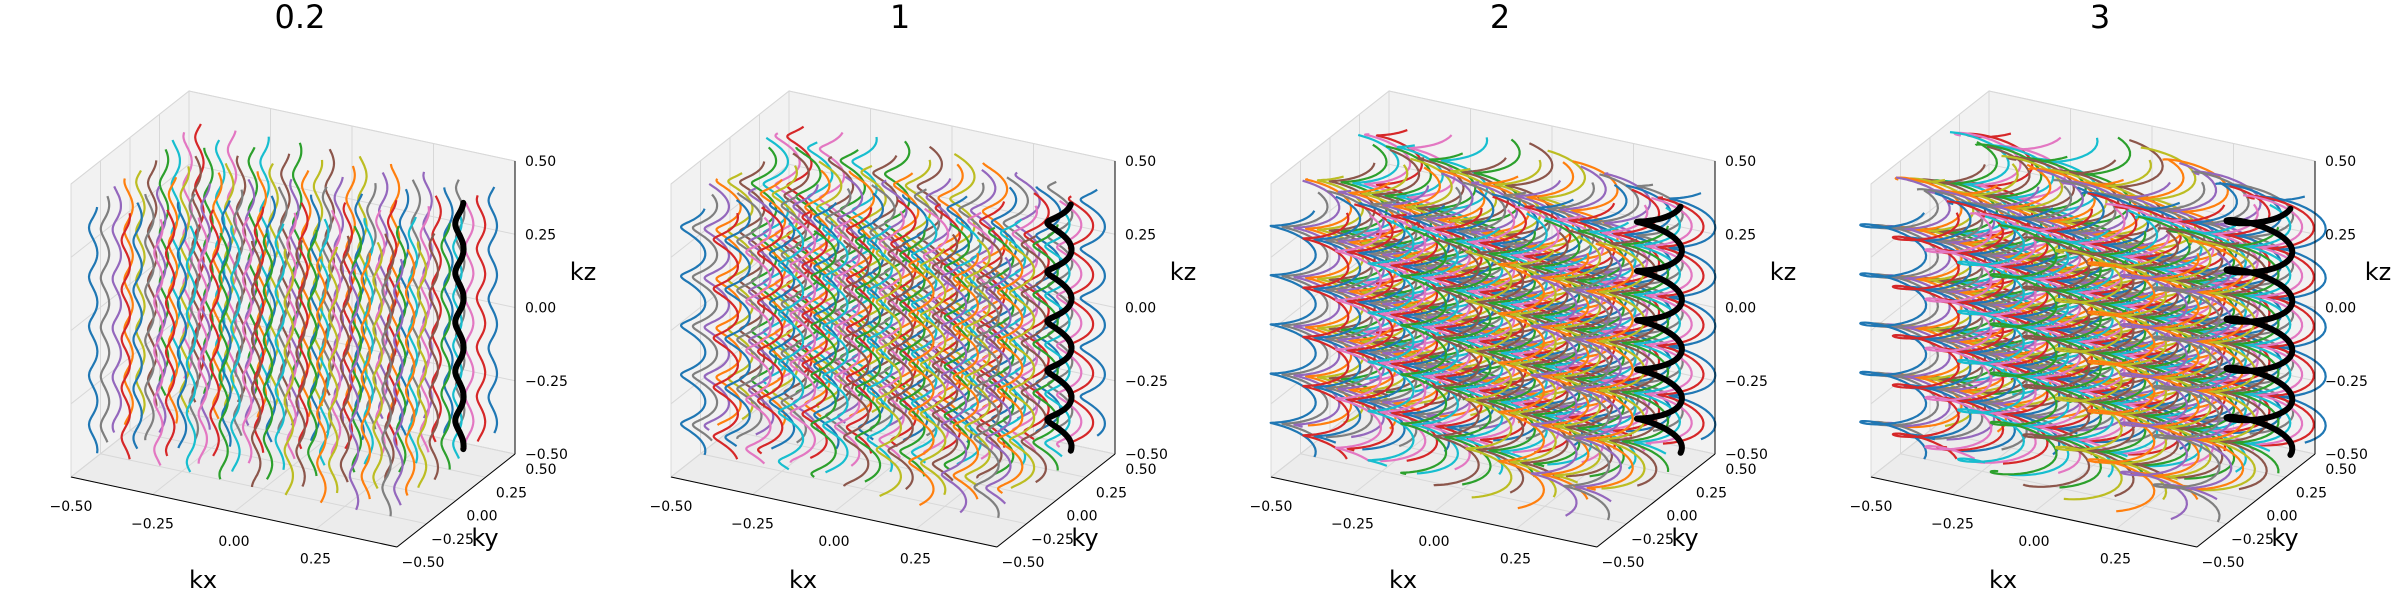 This screenshot has height=600, width=2400. I want to click on x-tick-label: −0.25, so click(1952, 525).